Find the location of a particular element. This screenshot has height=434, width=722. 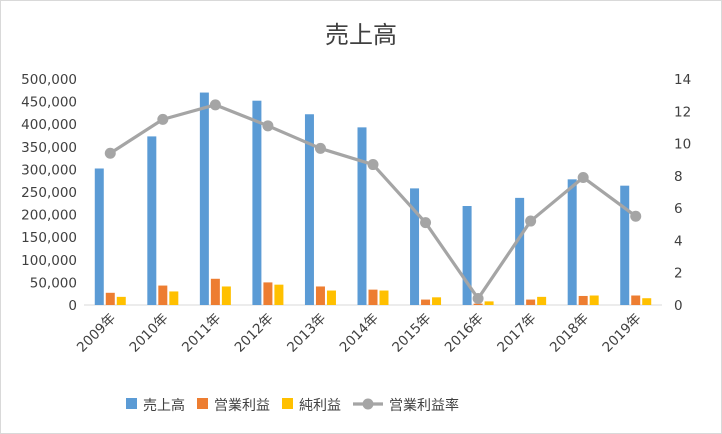

y-left-tick-label: 250,000 is located at coordinates (49, 193).